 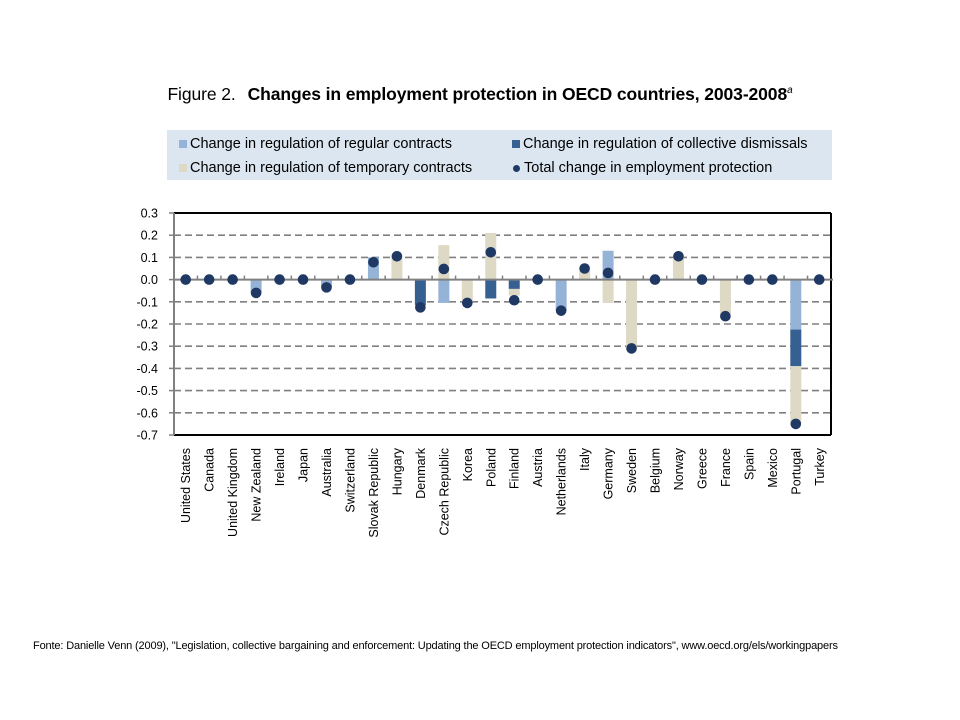 What do you see at coordinates (515, 468) in the screenshot?
I see `x-tick-label: Finland` at bounding box center [515, 468].